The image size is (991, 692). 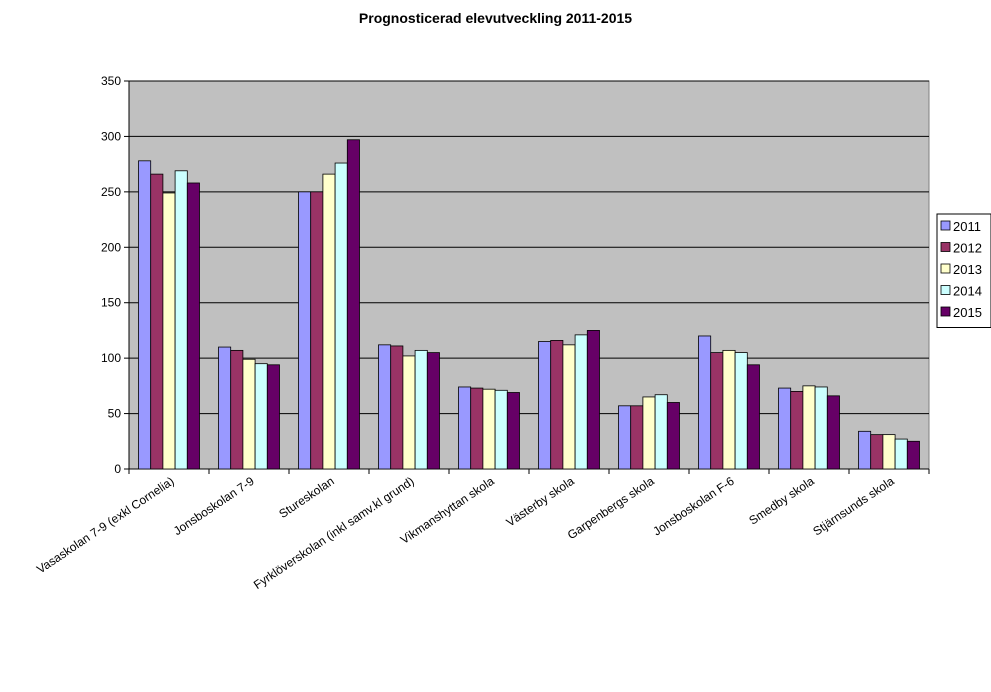 I want to click on y-tick-label: 0, so click(x=117, y=469).